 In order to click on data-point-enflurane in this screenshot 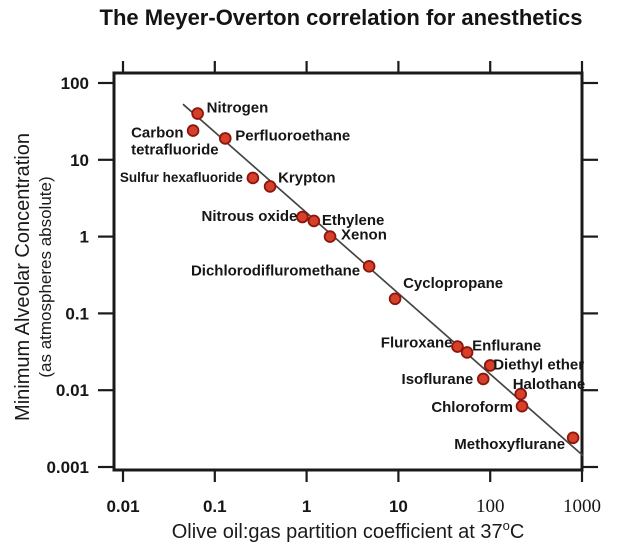, I will do `click(467, 352)`.